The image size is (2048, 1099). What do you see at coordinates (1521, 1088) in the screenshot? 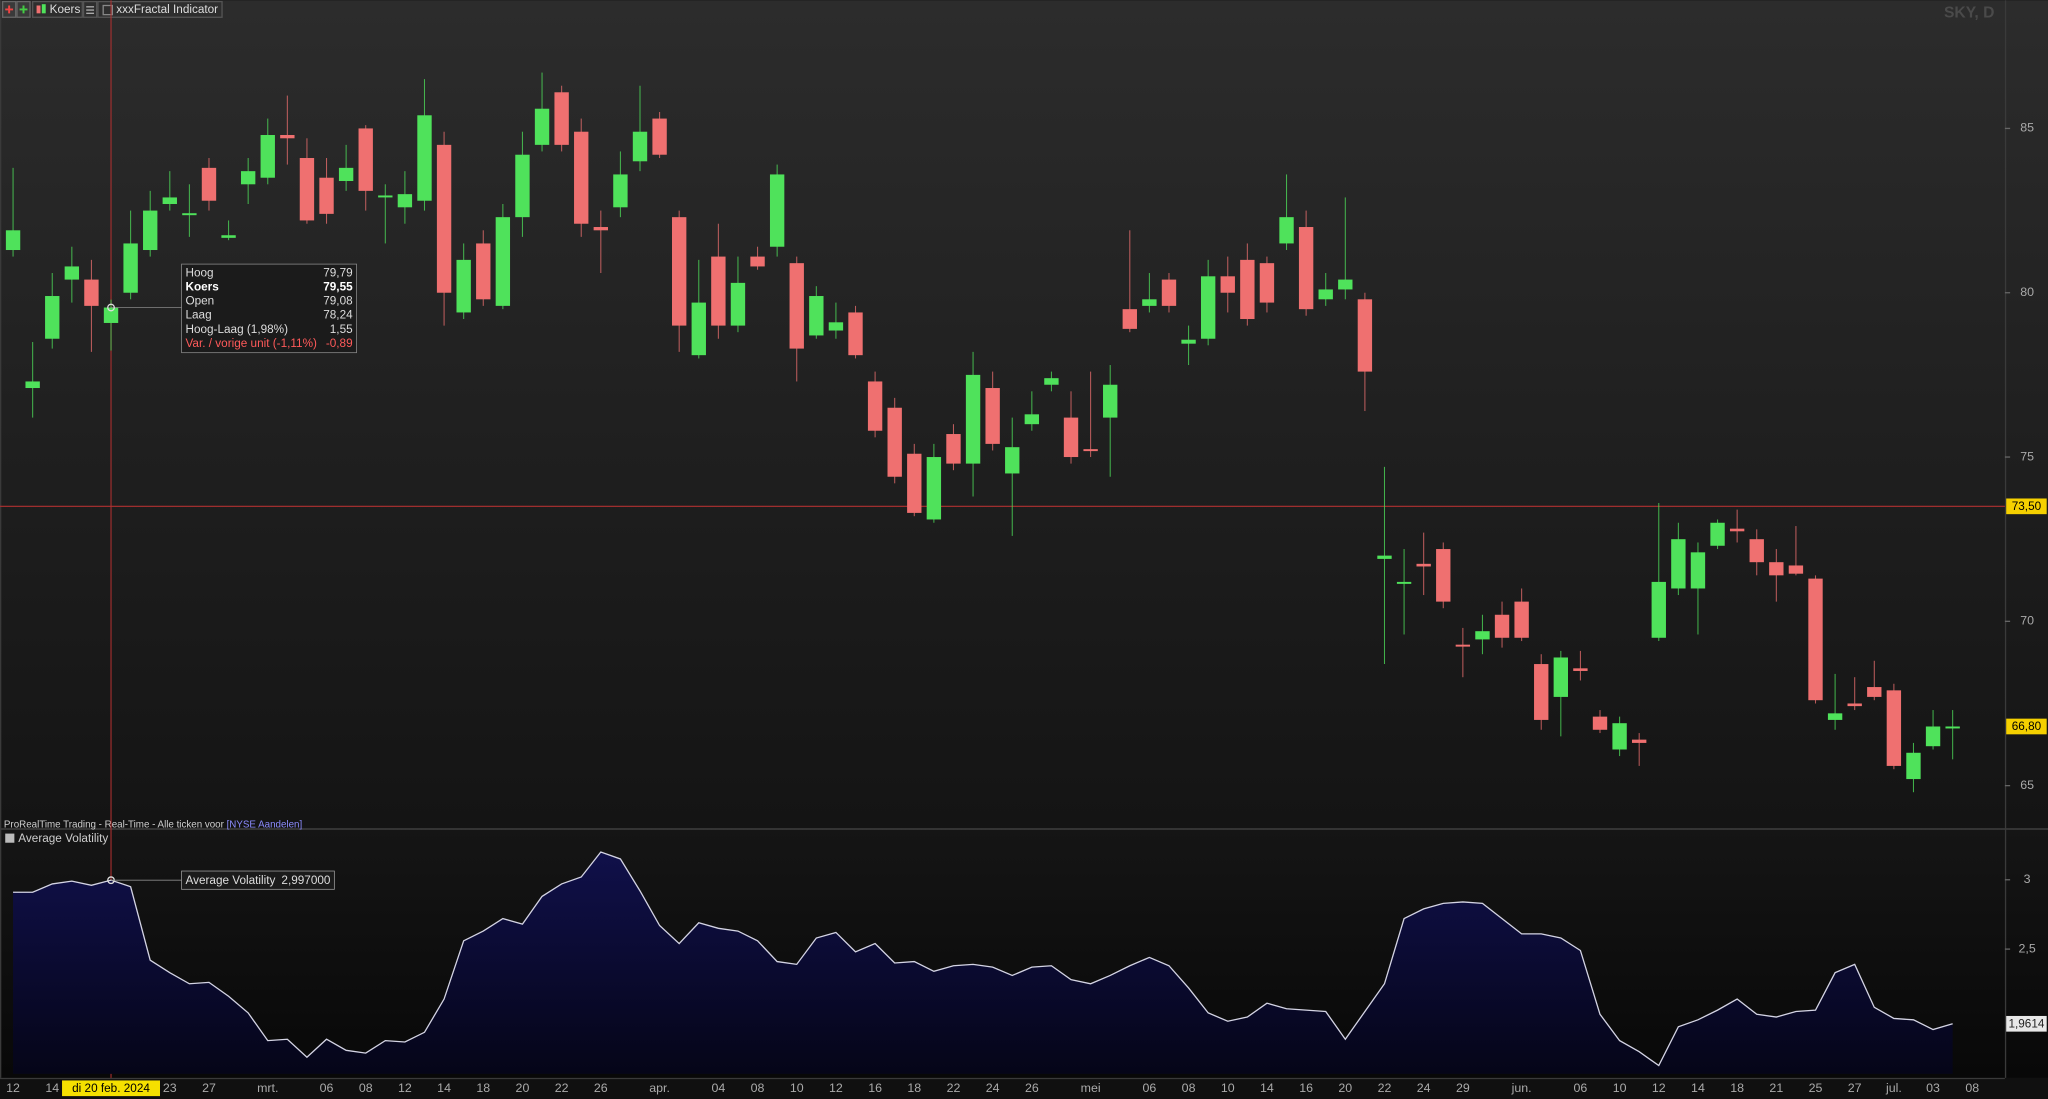
I see `x-tick-label: jun.` at bounding box center [1521, 1088].